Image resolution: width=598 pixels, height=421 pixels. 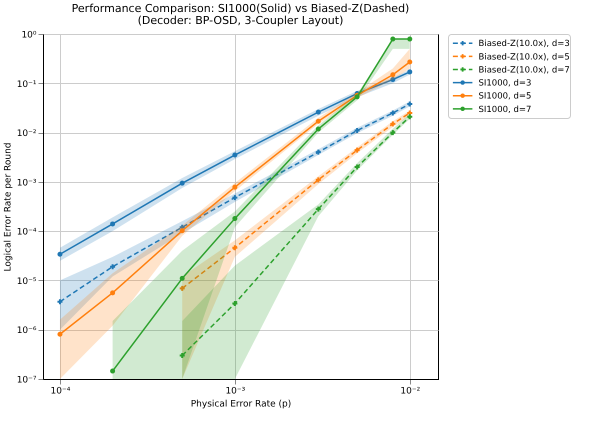 What do you see at coordinates (410, 391) in the screenshot?
I see `x-tick-label: 10⁻²` at bounding box center [410, 391].